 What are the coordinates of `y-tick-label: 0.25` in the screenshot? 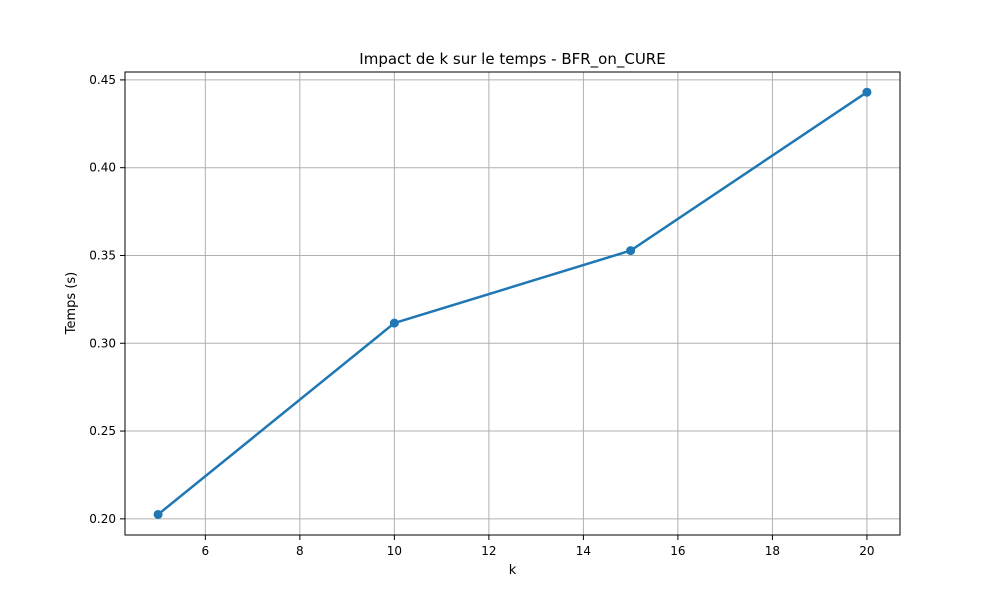 It's located at (102, 431).